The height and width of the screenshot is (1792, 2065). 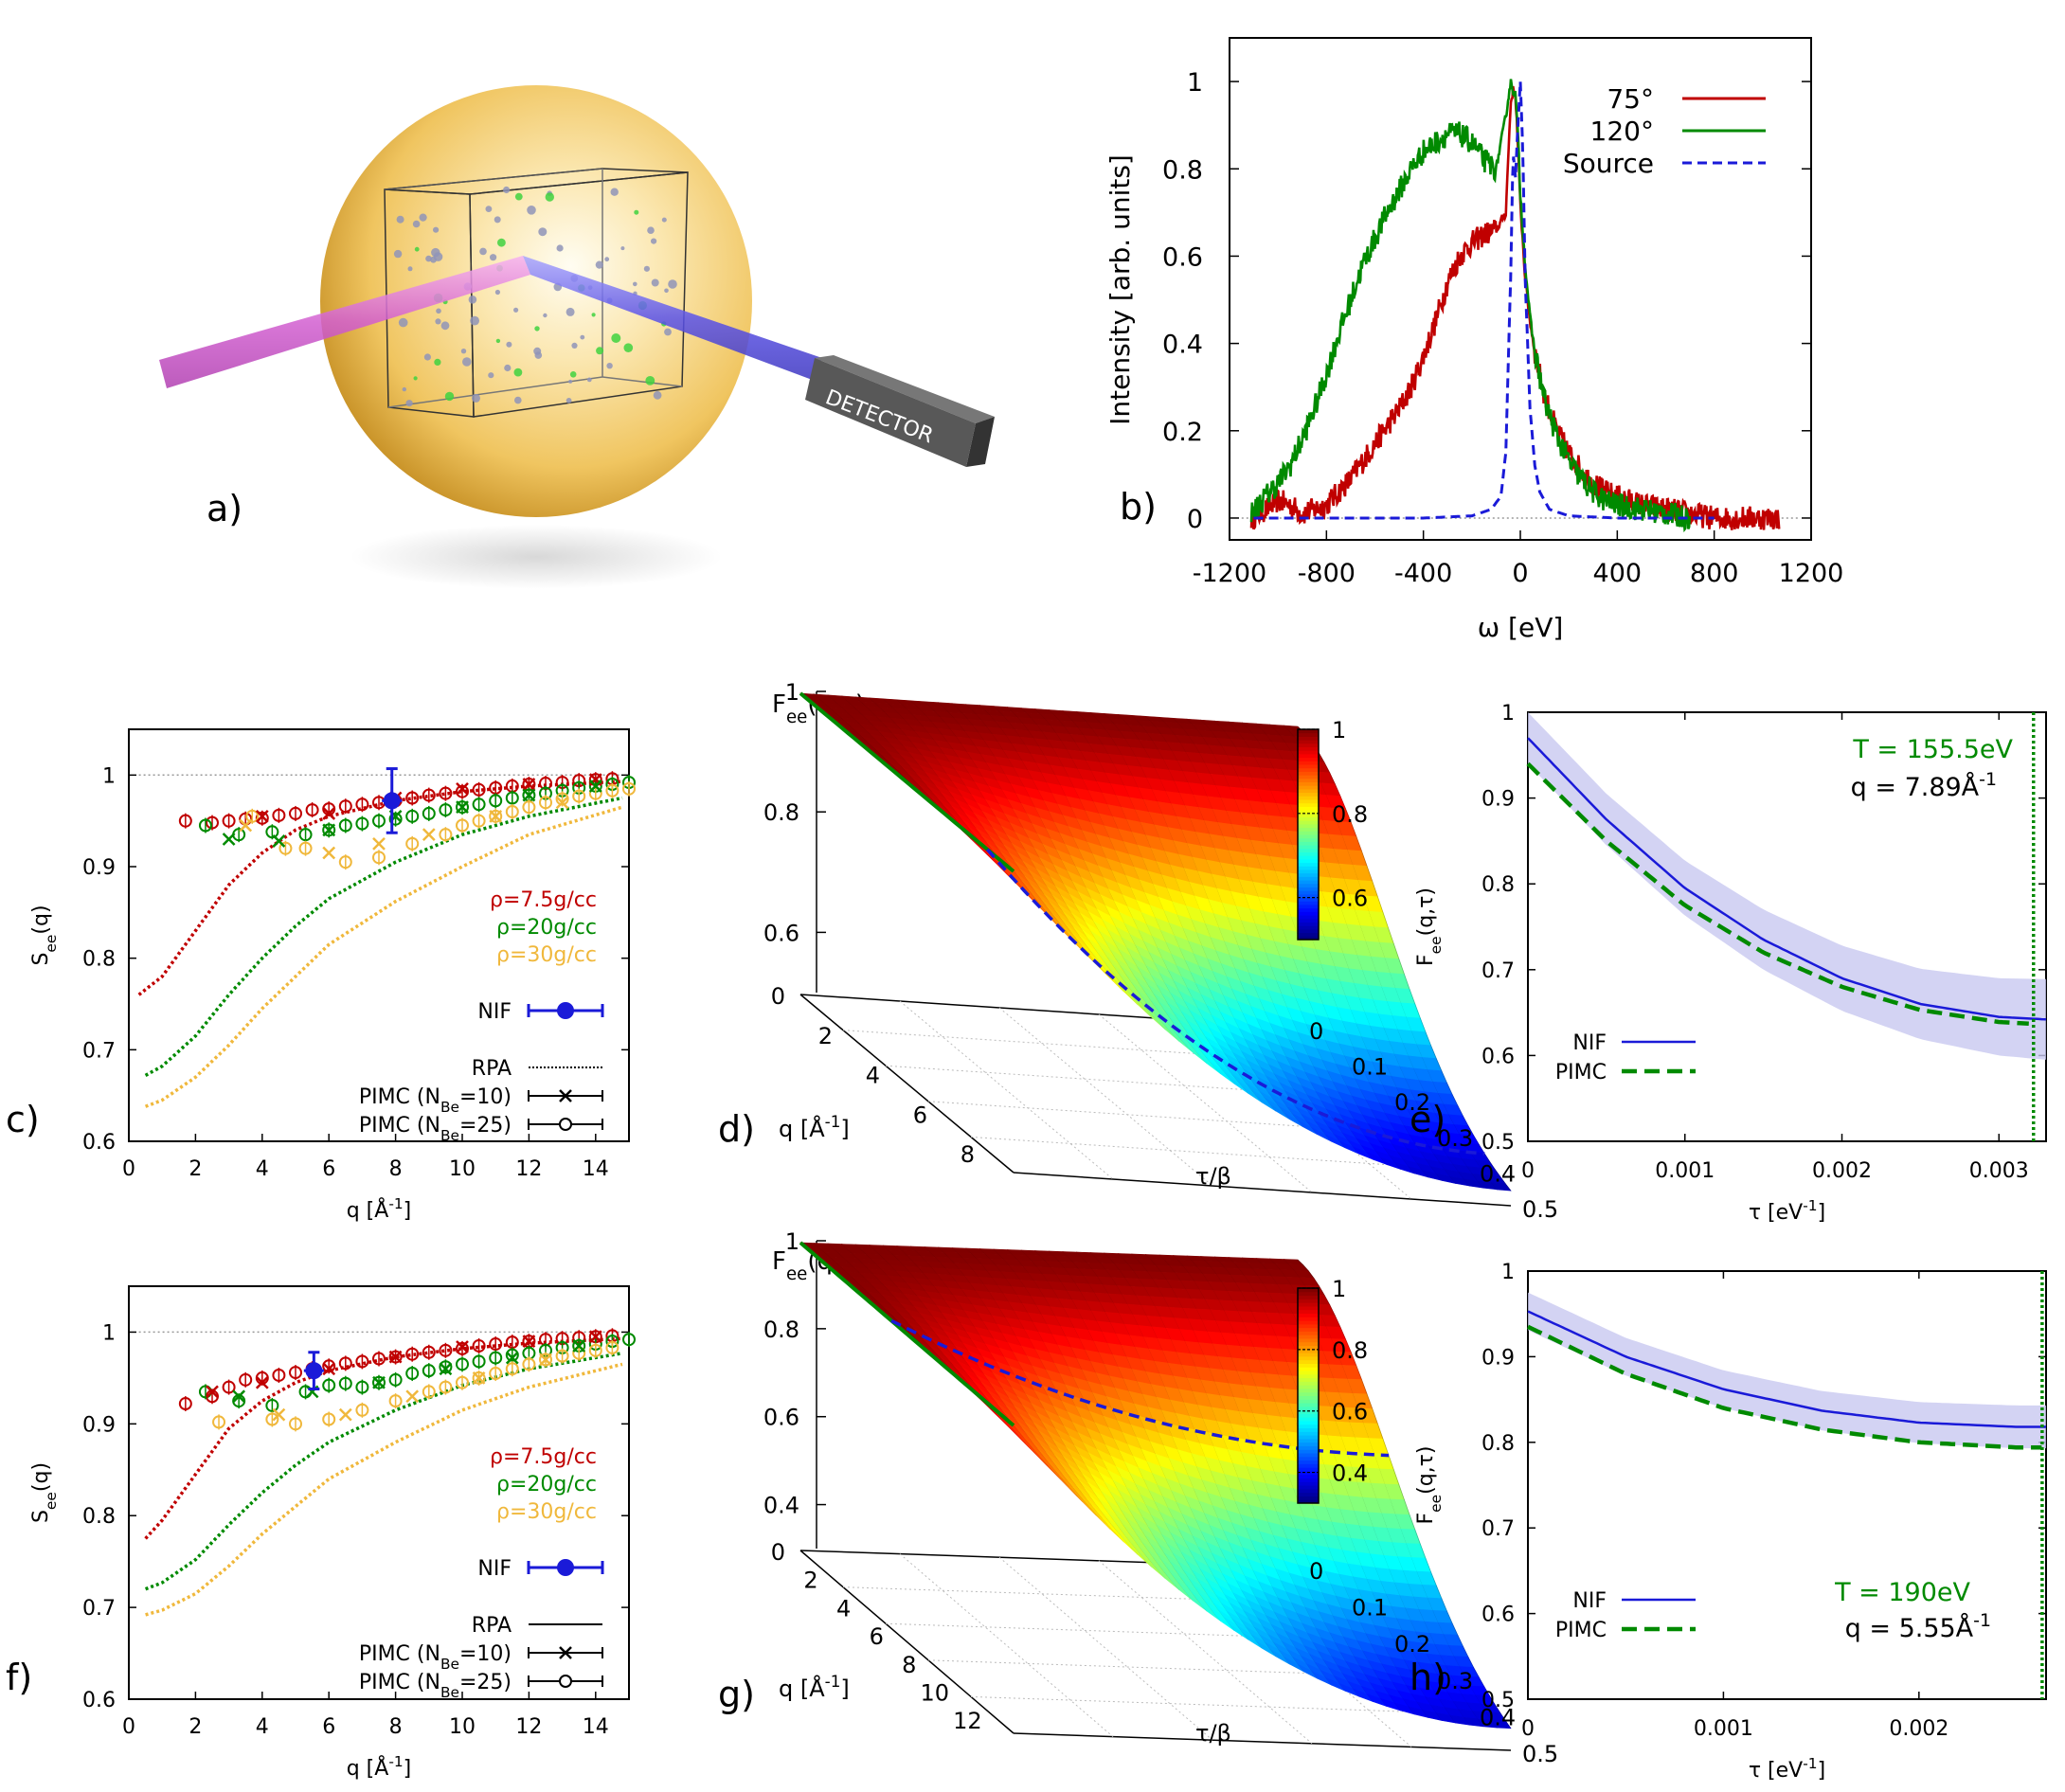 I want to click on y-tick-label: 0, so click(x=1195, y=519).